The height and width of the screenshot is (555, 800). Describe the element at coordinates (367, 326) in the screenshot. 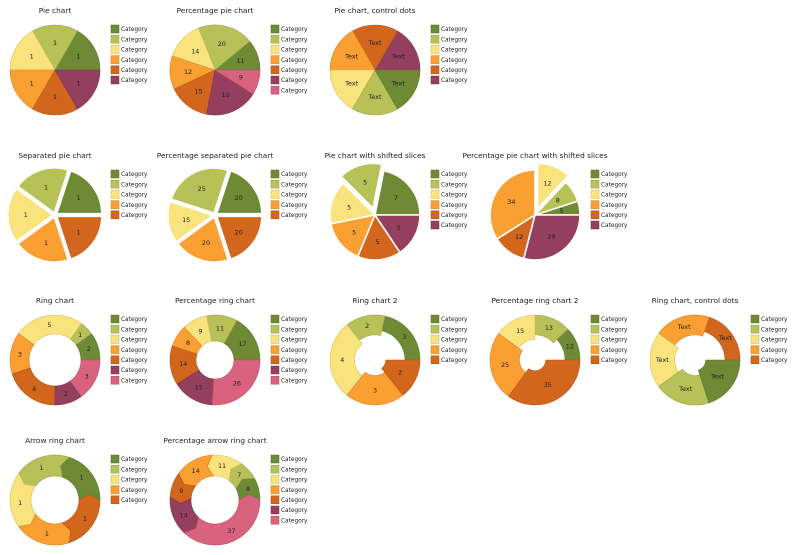

I see `data-label: 2` at that location.